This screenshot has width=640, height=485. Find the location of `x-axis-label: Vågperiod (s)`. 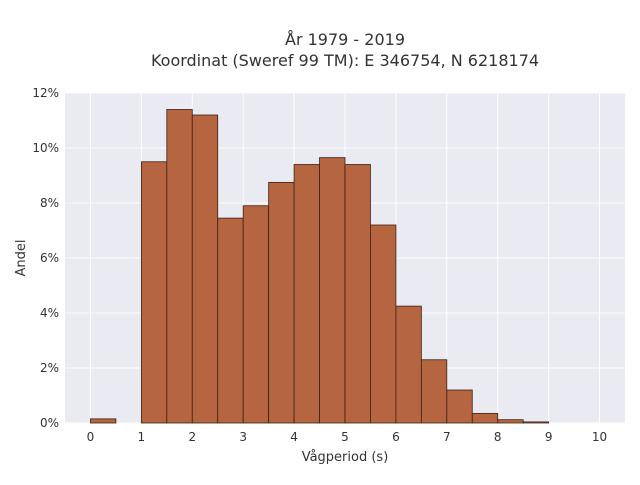

x-axis-label: Vågperiod (s) is located at coordinates (345, 457).